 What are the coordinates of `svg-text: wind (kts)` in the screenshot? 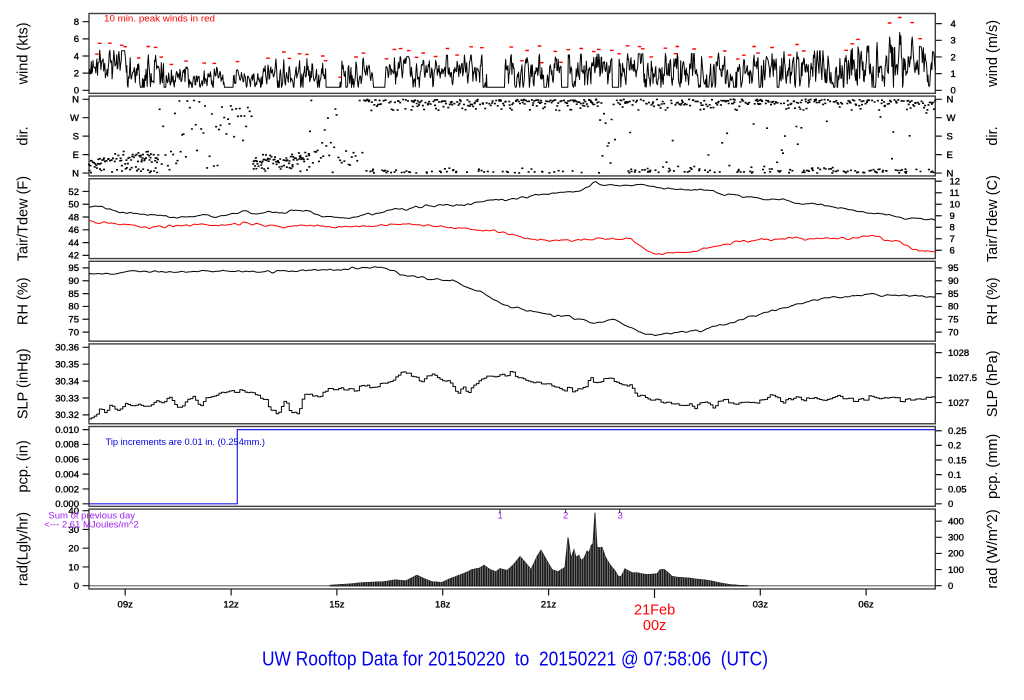 It's located at (24, 53).